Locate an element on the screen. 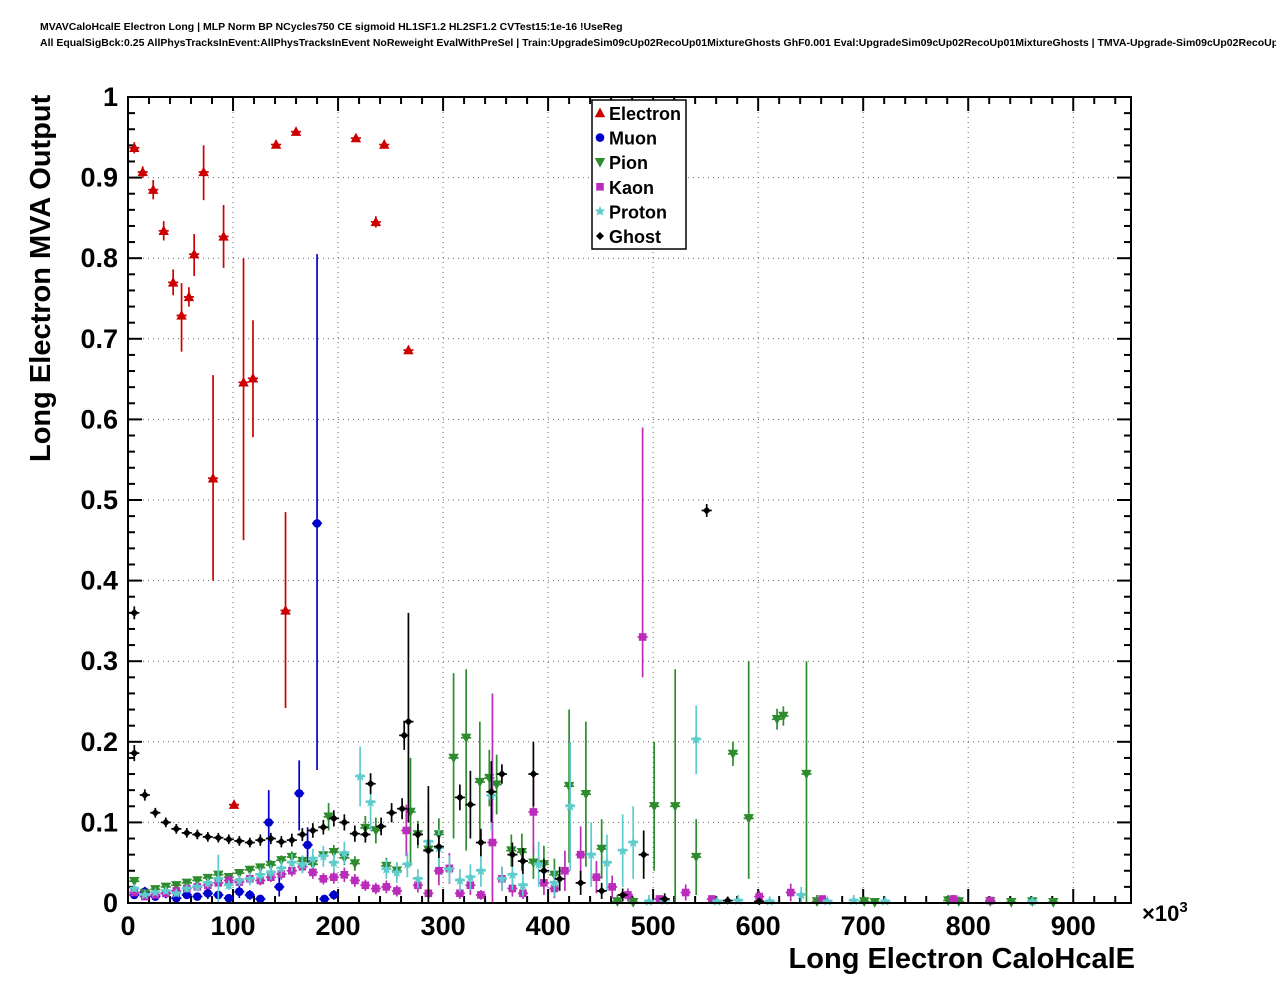 The height and width of the screenshot is (996, 1276). series-proton is located at coordinates (583, 805).